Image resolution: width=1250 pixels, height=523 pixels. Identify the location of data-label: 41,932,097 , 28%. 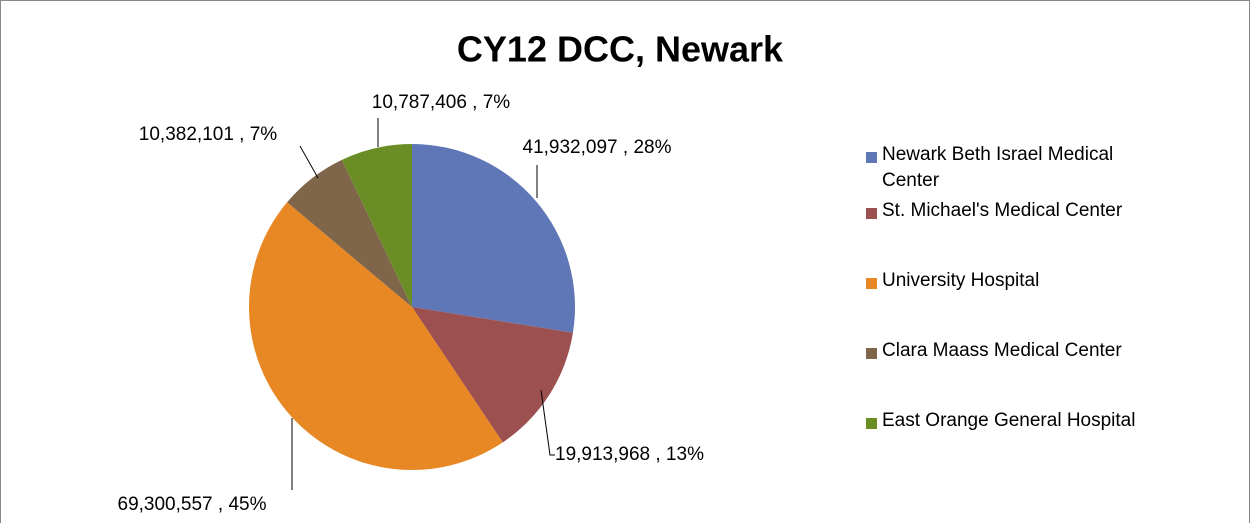
(597, 147).